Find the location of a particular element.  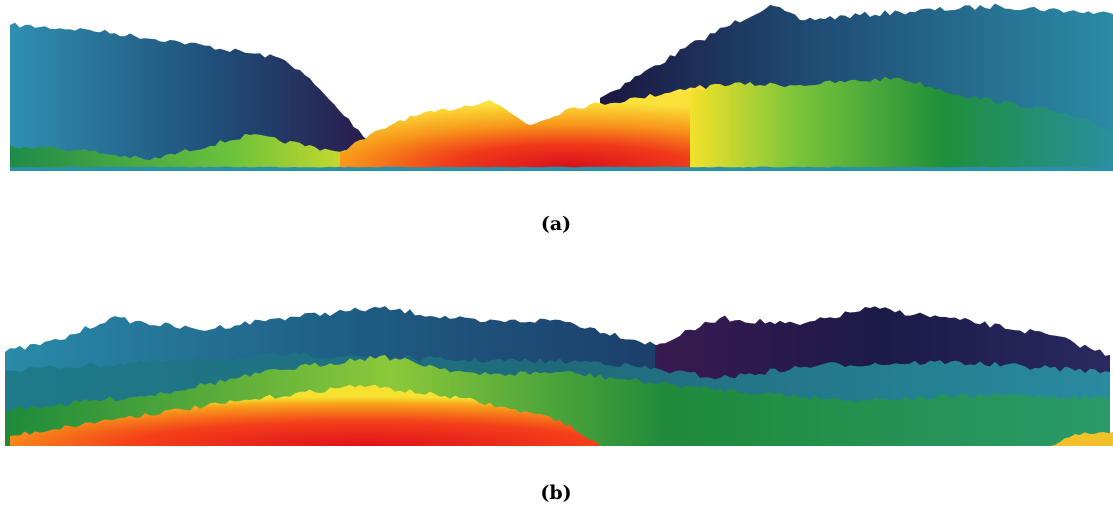

caption: (a) is located at coordinates (556, 224).